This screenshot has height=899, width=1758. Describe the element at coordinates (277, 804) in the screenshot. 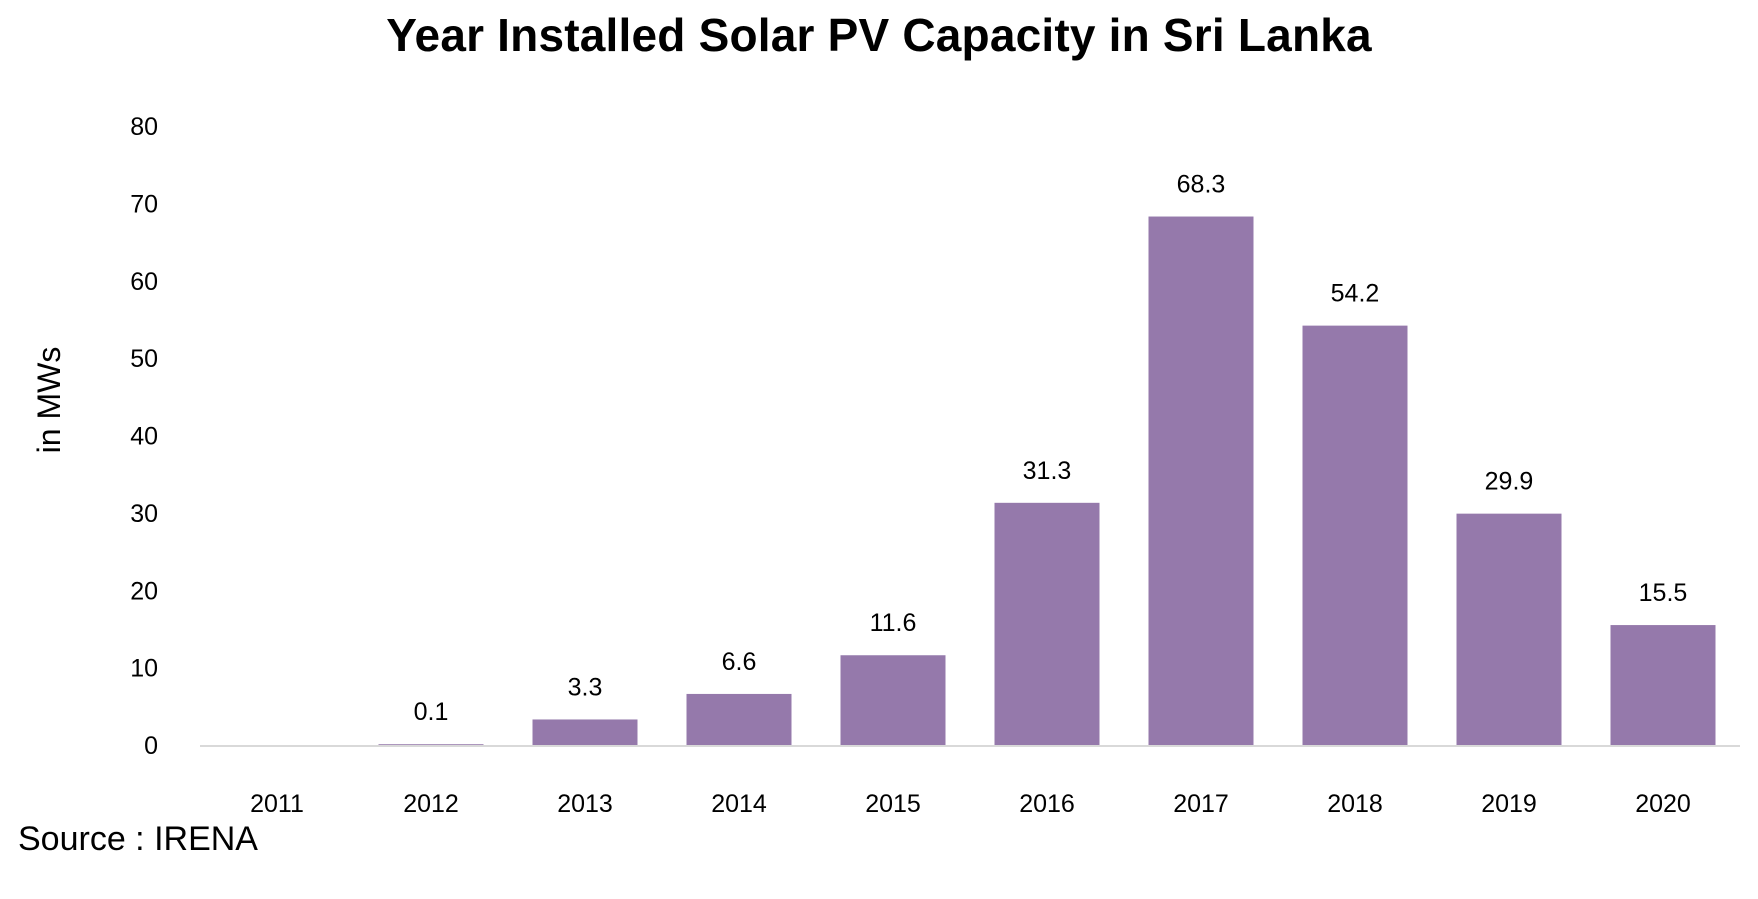

I see `x-tick-label: 2011` at that location.